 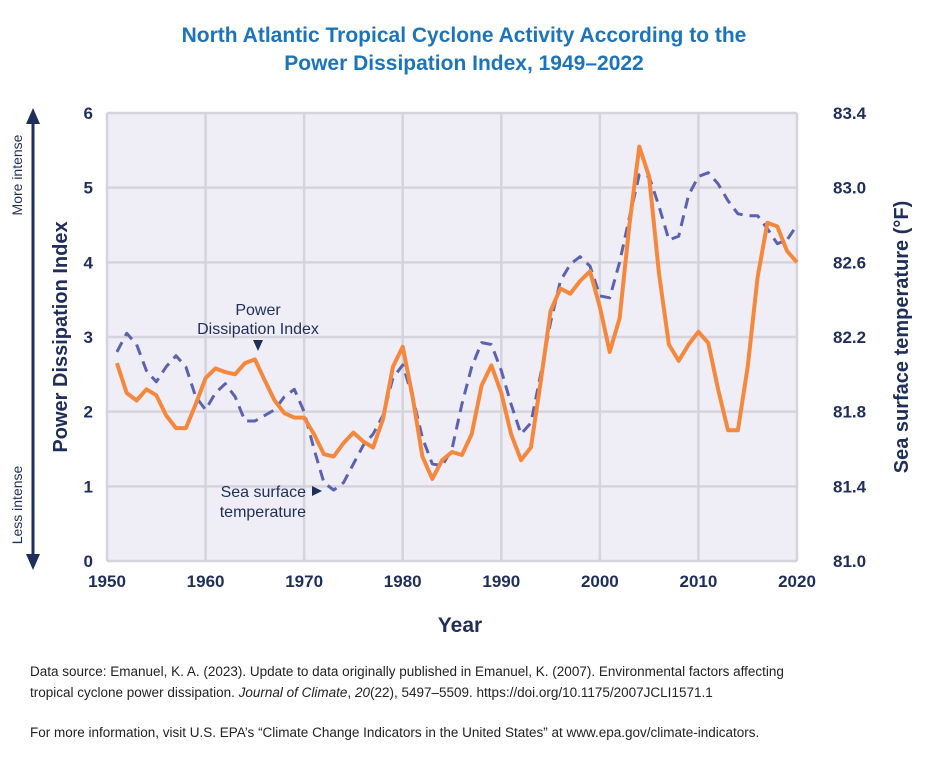 What do you see at coordinates (88, 337) in the screenshot?
I see `y-left-tick-label: 3` at bounding box center [88, 337].